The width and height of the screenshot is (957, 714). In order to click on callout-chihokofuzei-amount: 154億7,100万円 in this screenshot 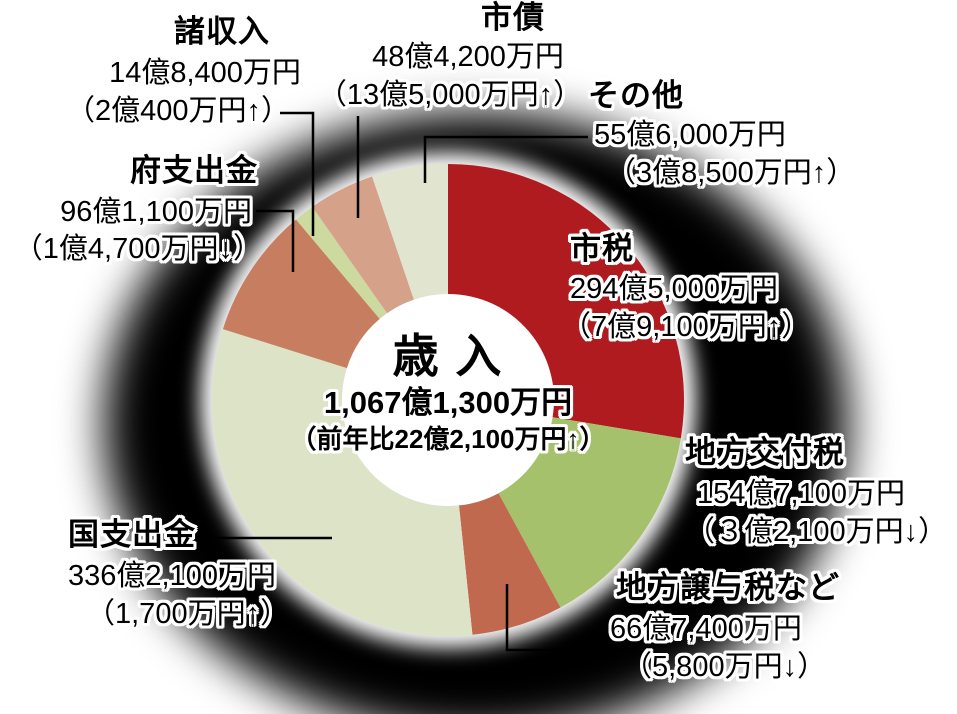, I will do `click(801, 494)`.